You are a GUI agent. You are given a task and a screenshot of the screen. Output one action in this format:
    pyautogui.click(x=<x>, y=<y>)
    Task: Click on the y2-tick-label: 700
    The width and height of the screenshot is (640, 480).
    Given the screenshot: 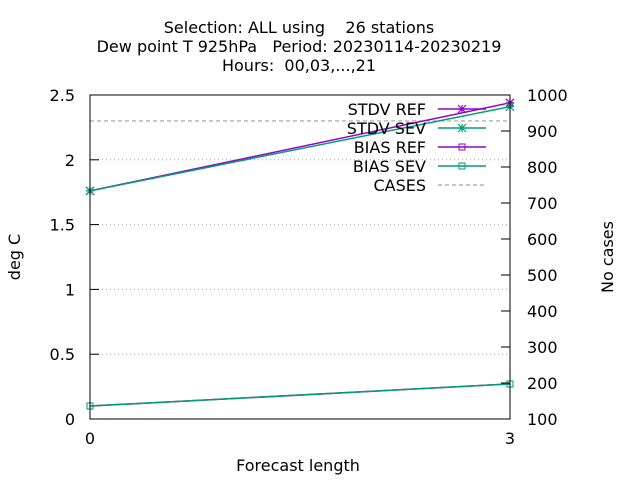 What is the action you would take?
    pyautogui.click(x=542, y=203)
    